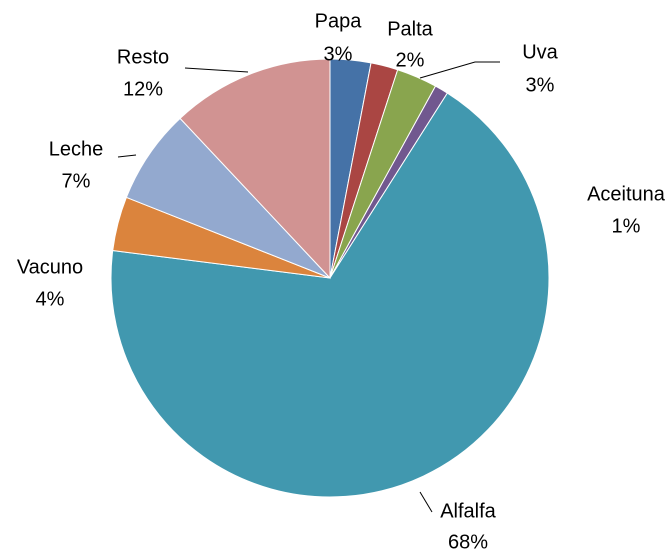 The width and height of the screenshot is (667, 551). What do you see at coordinates (339, 21) in the screenshot?
I see `category-label: Papa` at bounding box center [339, 21].